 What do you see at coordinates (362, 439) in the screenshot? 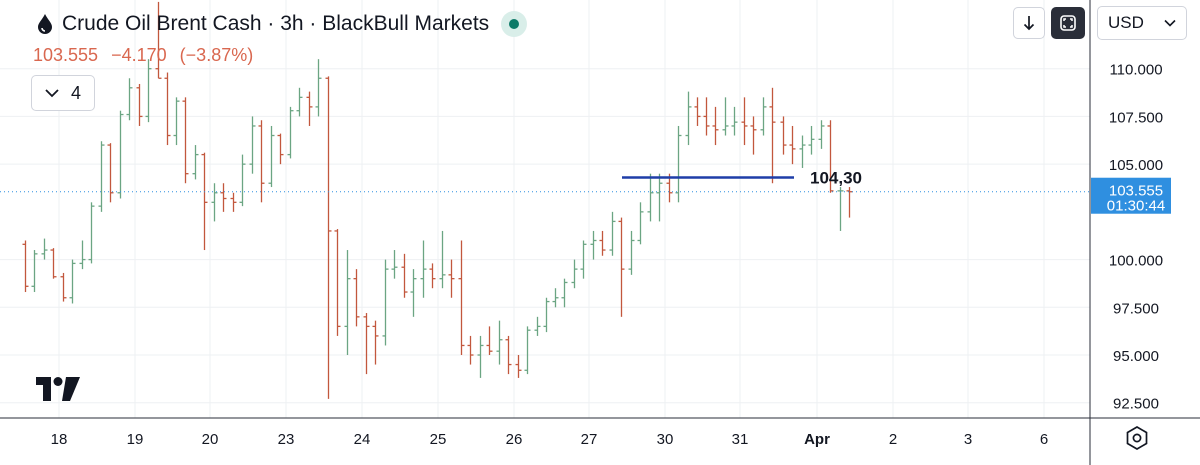
I see `x-tick-label: 24` at bounding box center [362, 439].